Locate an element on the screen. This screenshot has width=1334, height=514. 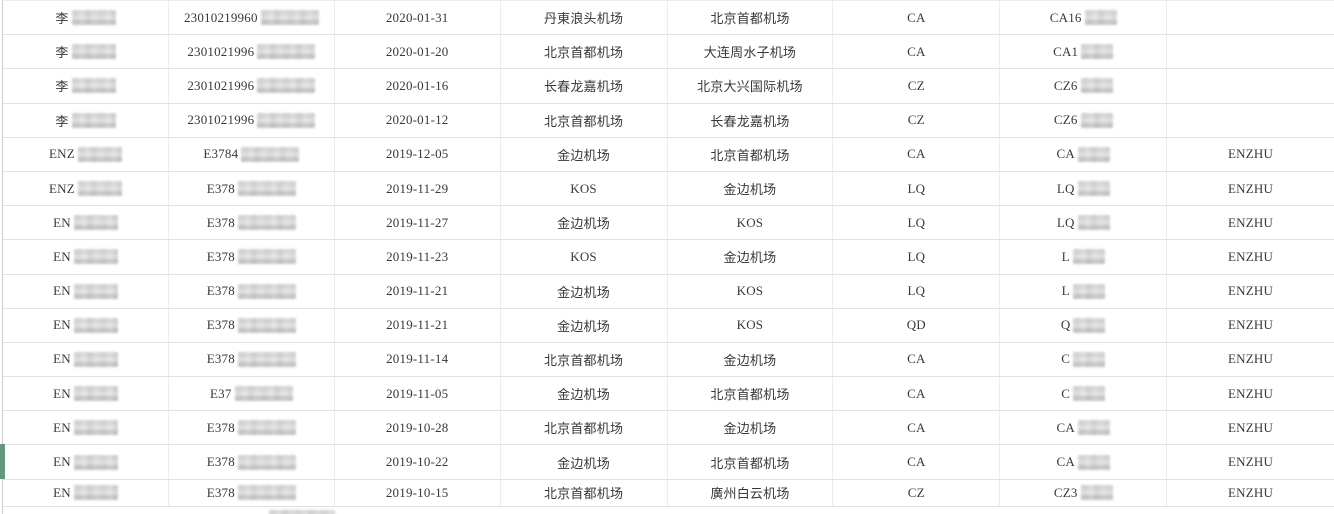
table-row: EN E378 2019-11-23 KOS 金边机场 LQ L ENZHU is located at coordinates (668, 257).